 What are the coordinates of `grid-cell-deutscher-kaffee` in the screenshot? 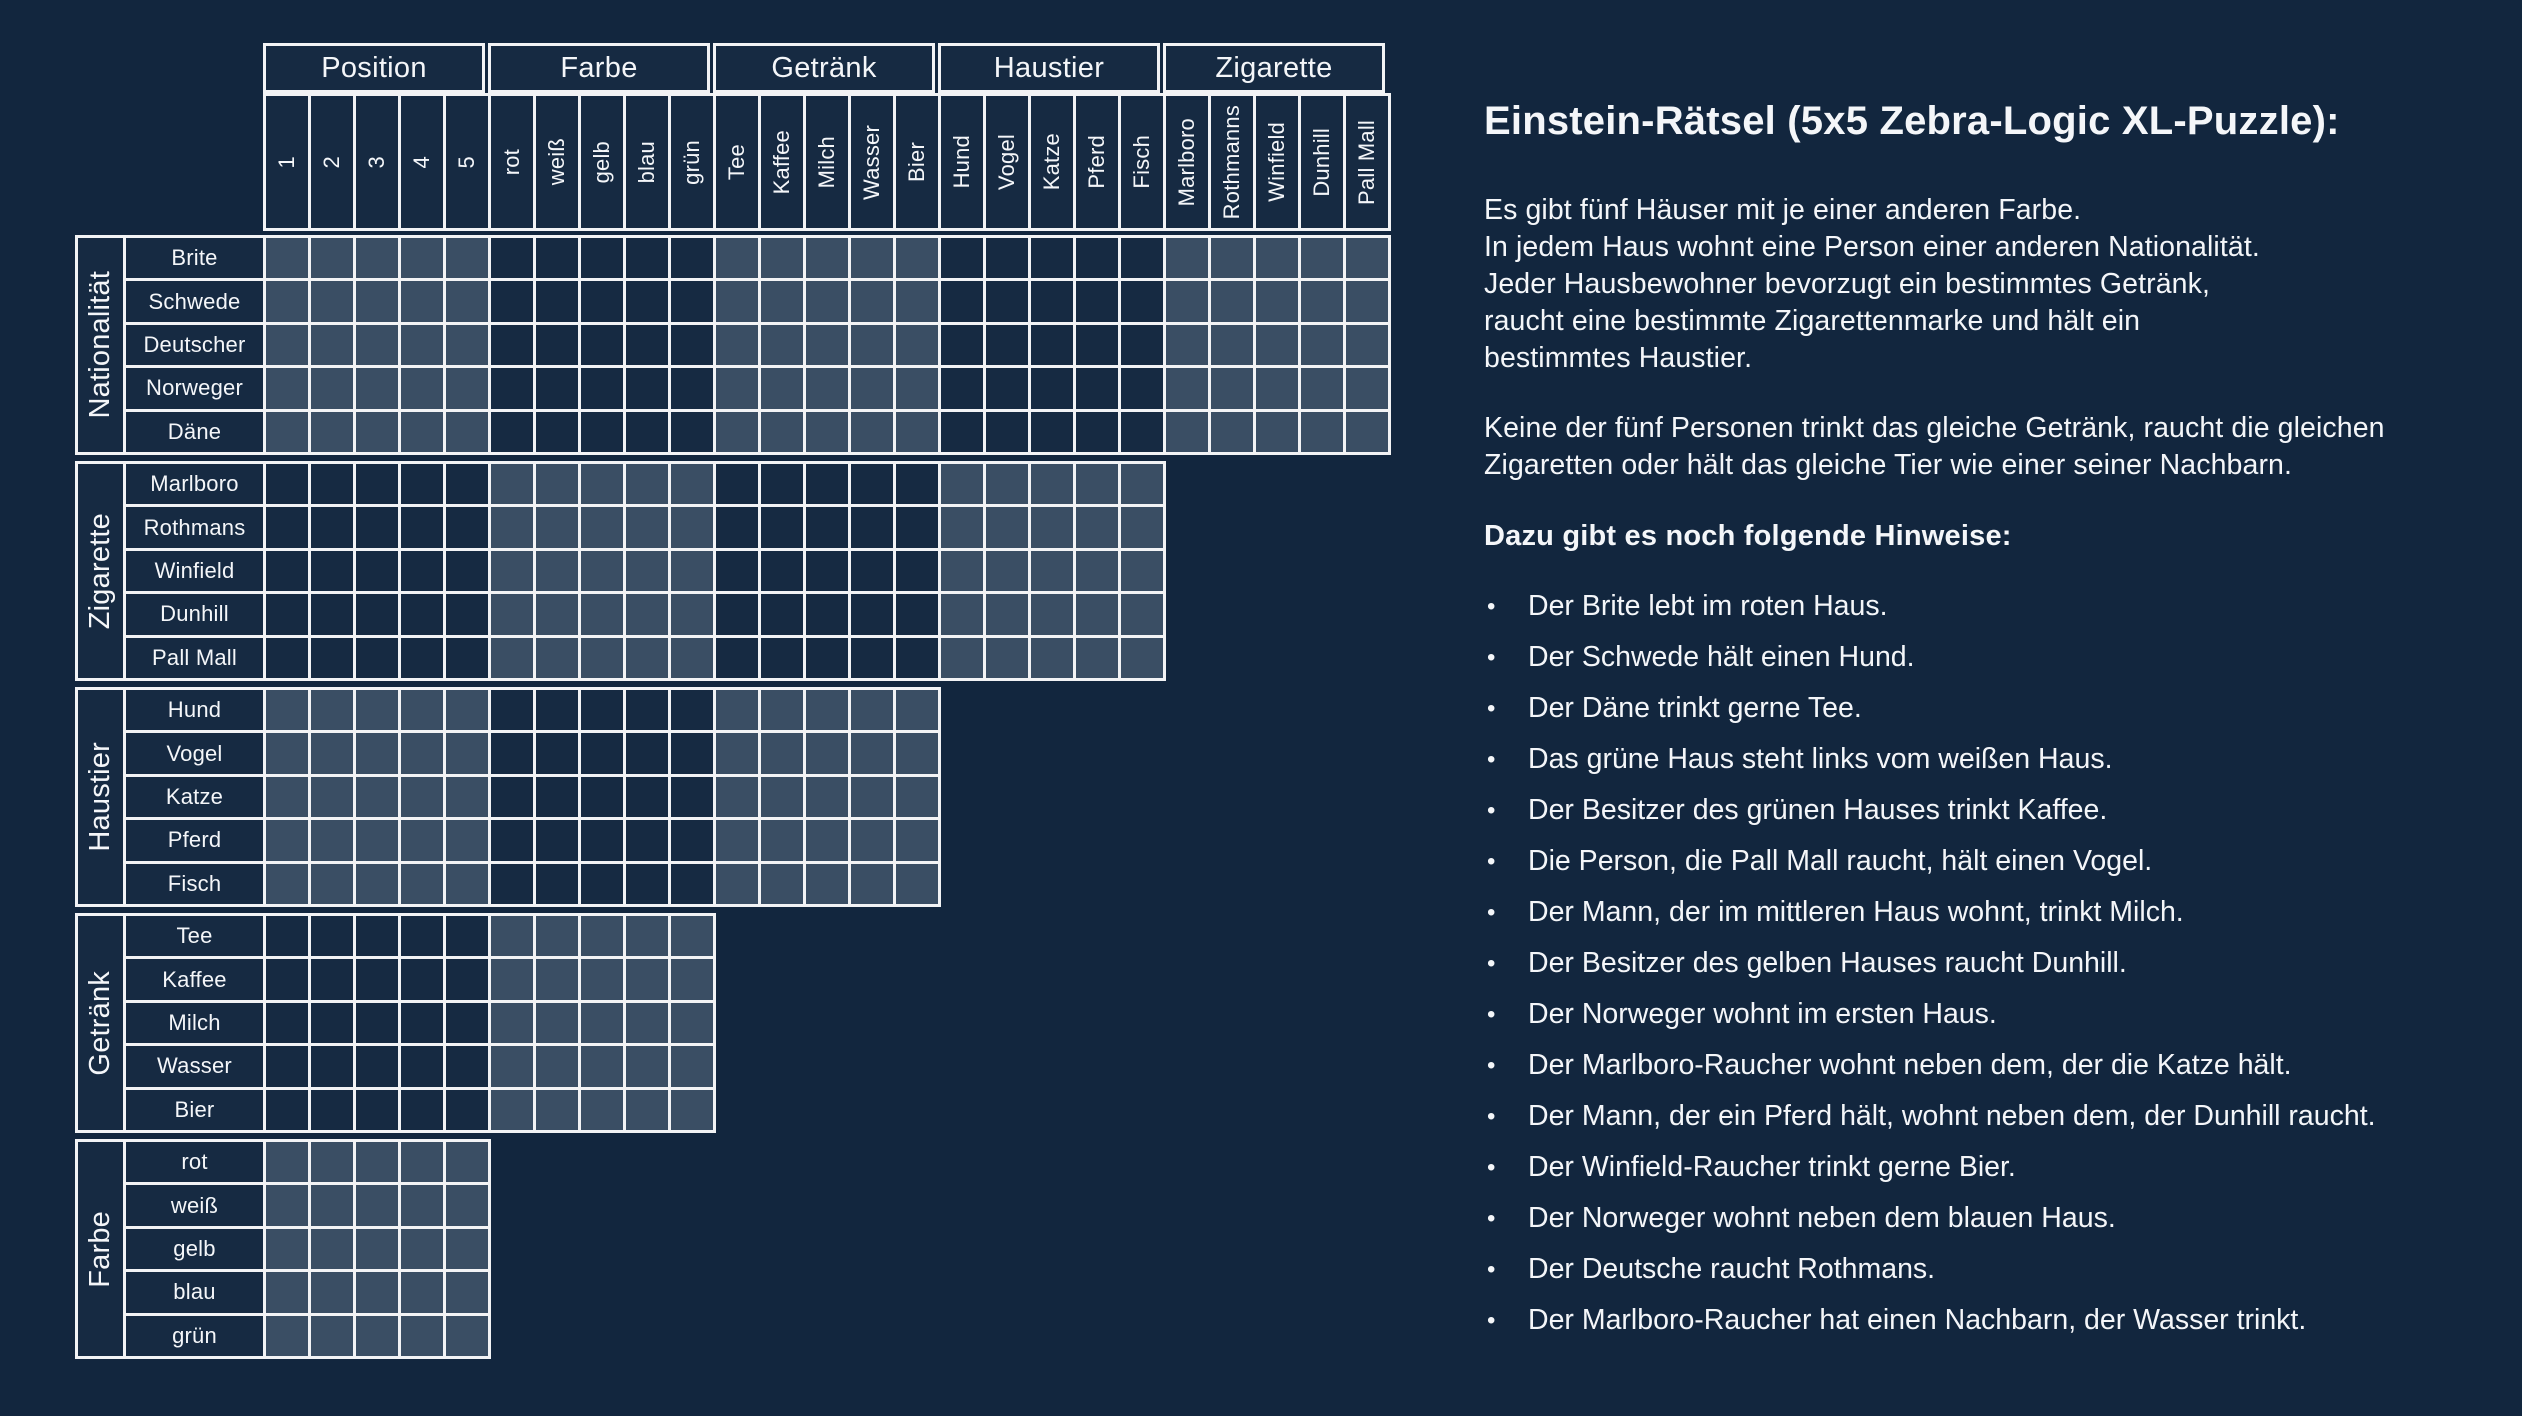 It's located at (782, 345).